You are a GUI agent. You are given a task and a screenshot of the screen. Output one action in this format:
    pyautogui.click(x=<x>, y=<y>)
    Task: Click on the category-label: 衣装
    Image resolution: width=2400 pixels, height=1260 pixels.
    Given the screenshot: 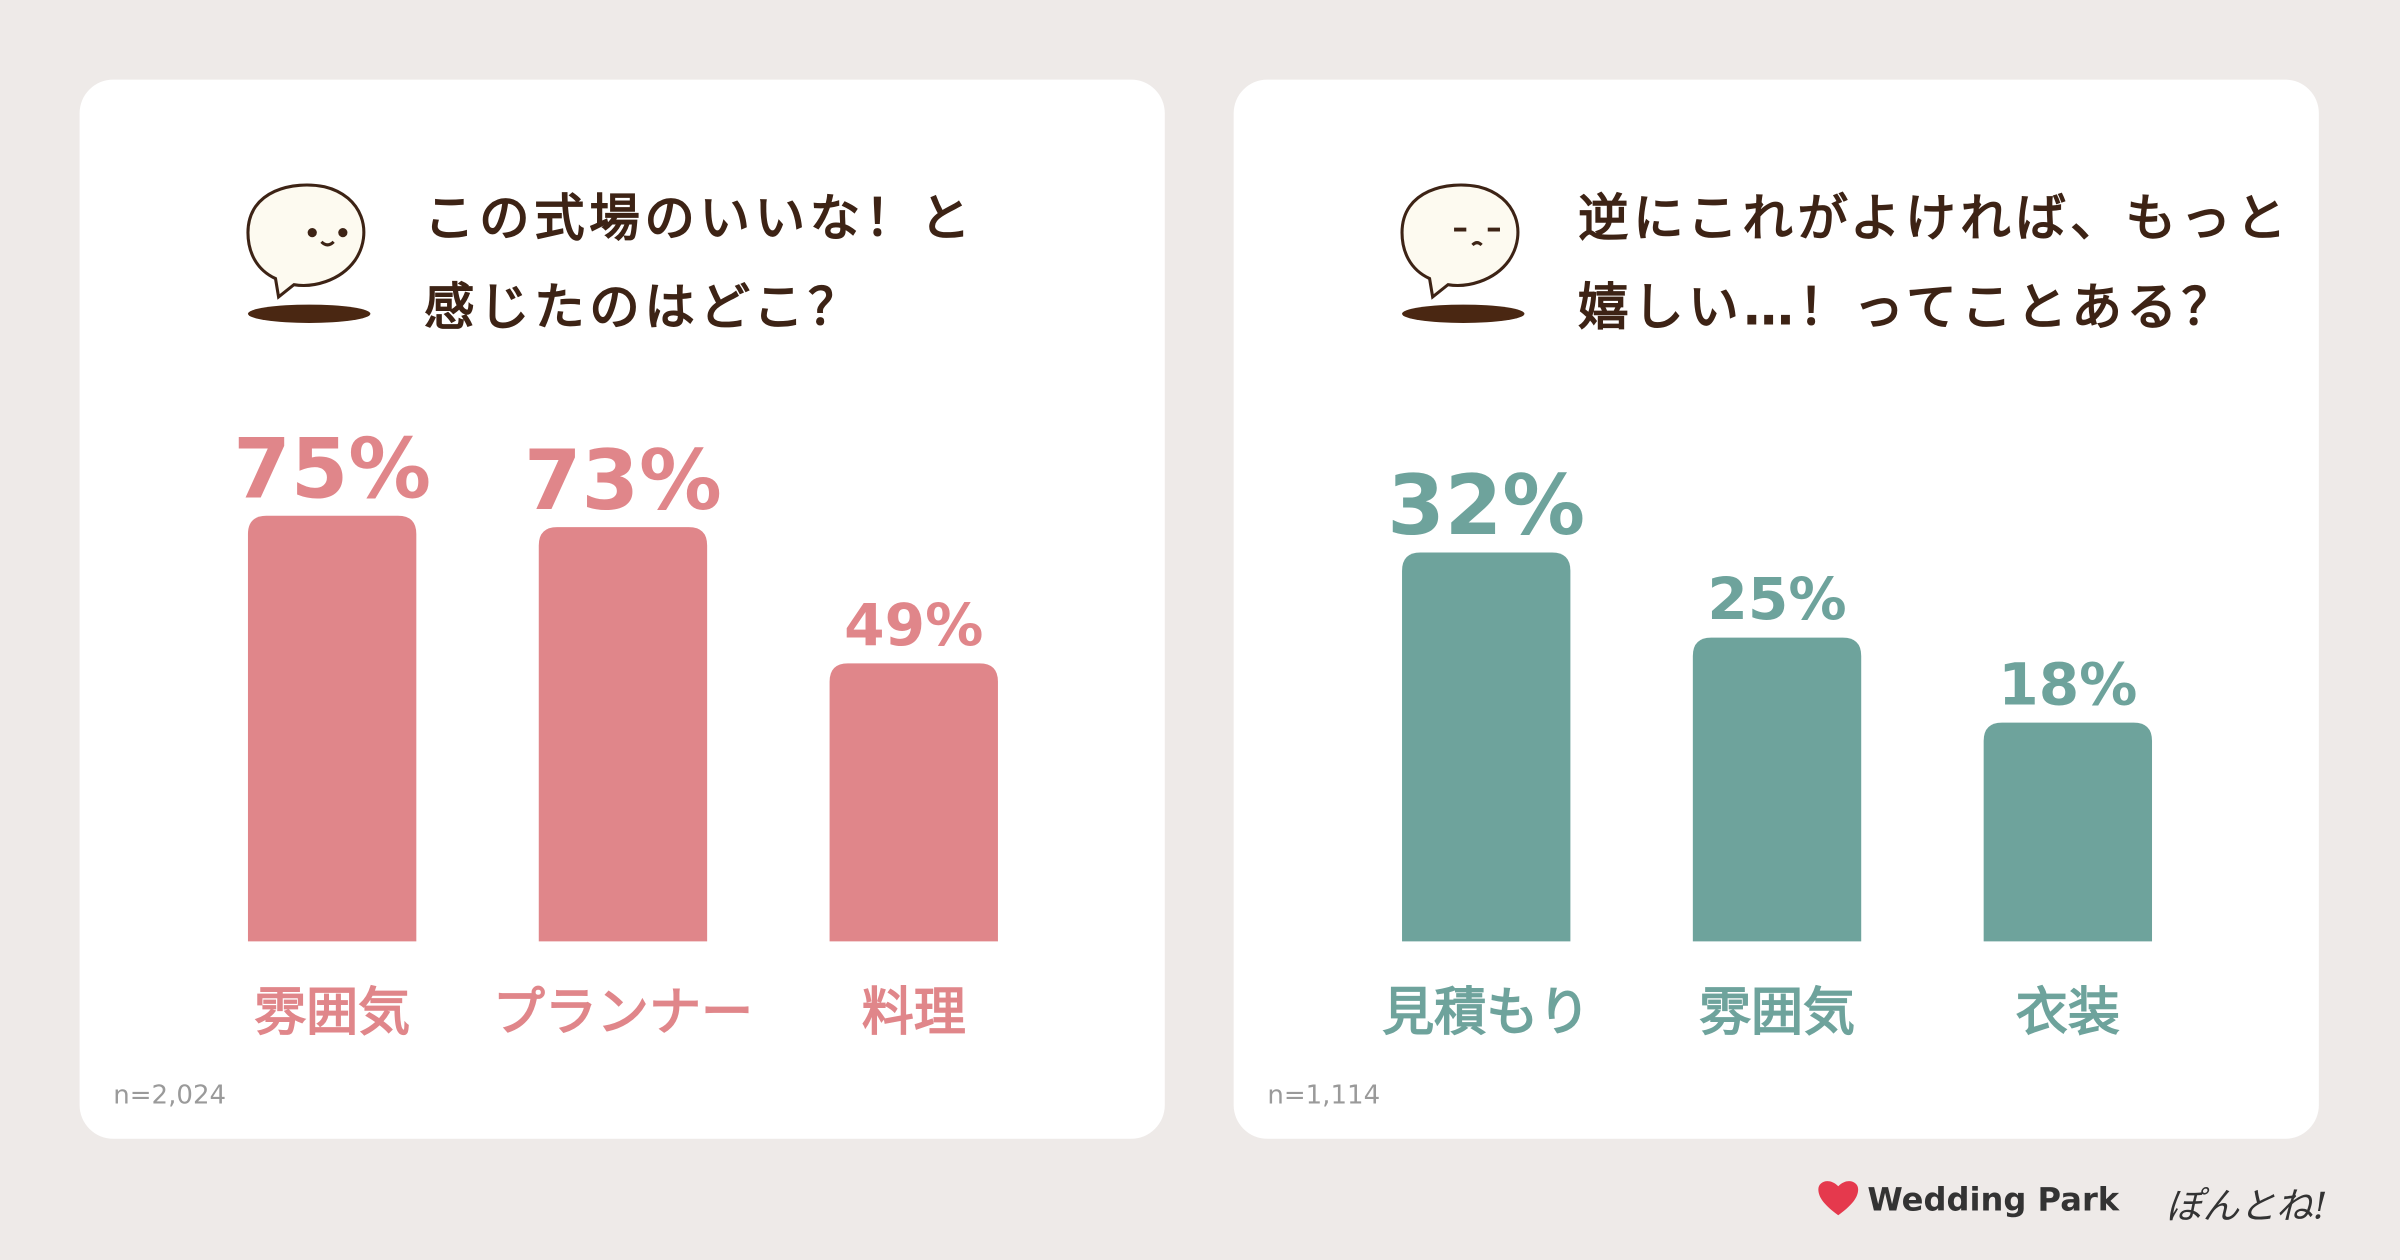 What is the action you would take?
    pyautogui.click(x=2068, y=1013)
    